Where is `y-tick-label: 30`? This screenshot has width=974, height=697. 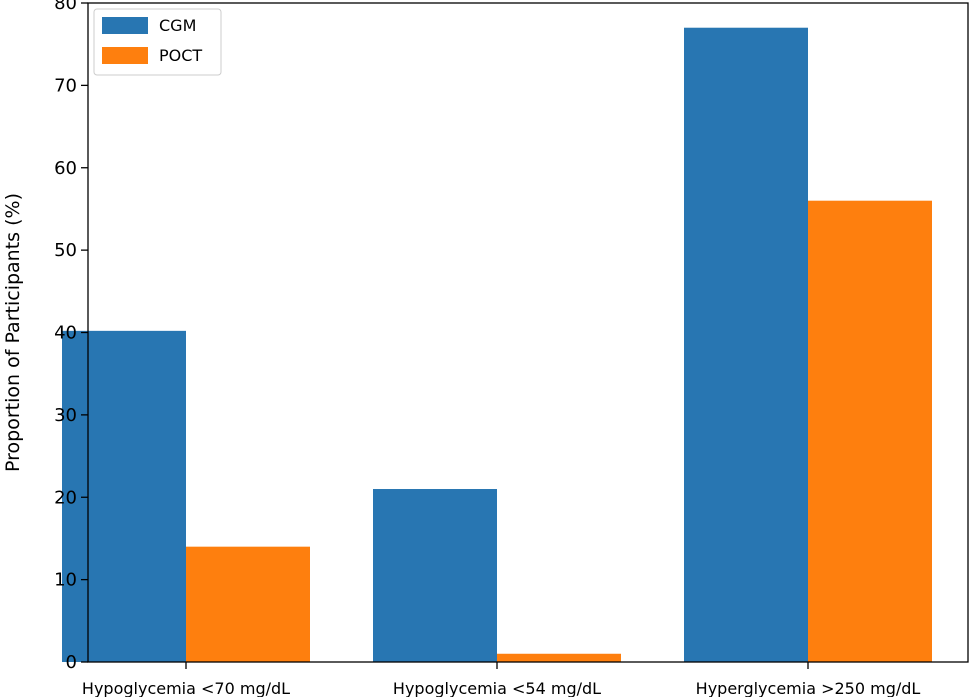 y-tick-label: 30 is located at coordinates (65, 415).